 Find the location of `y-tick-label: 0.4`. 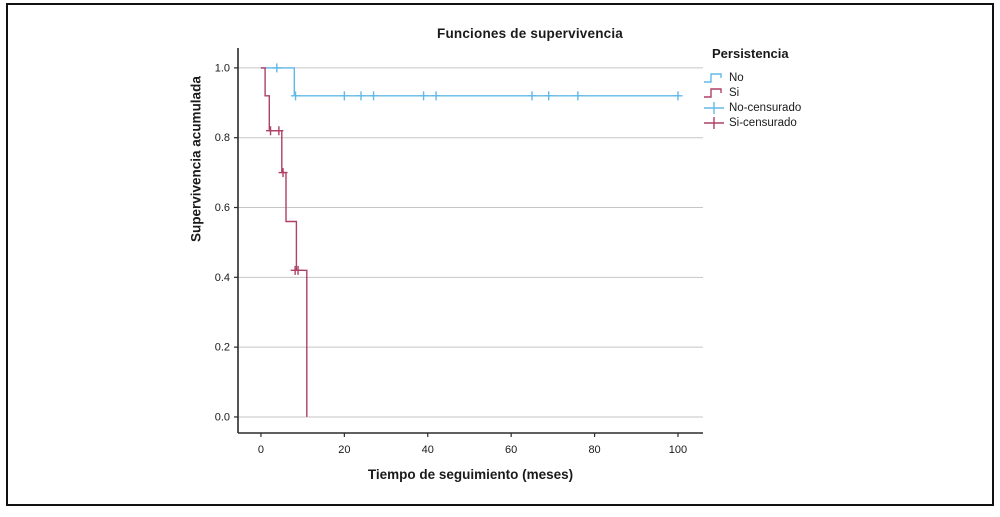

y-tick-label: 0.4 is located at coordinates (222, 278).